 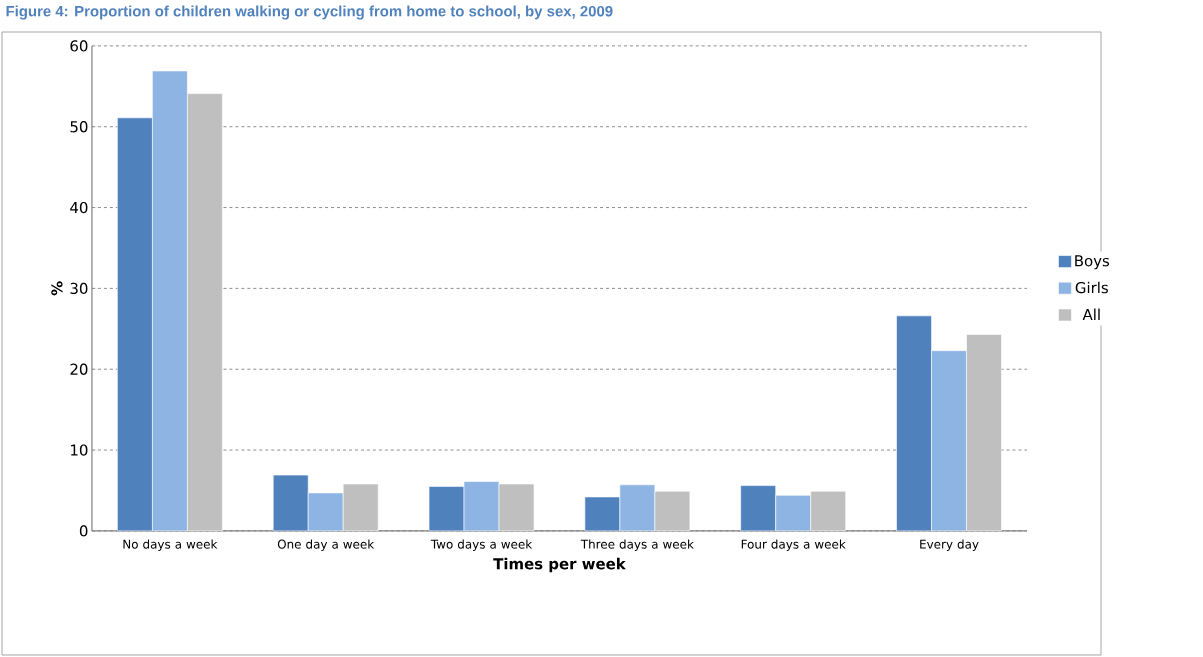 I want to click on y-tick-label: 0, so click(x=83, y=531).